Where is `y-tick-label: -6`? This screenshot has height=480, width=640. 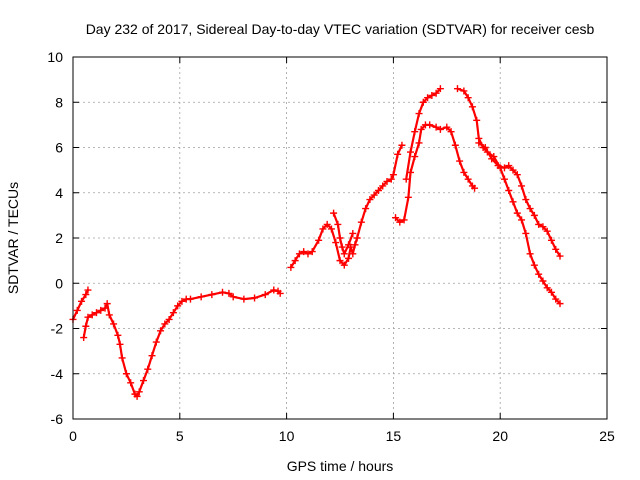
y-tick-label: -6 is located at coordinates (57, 419).